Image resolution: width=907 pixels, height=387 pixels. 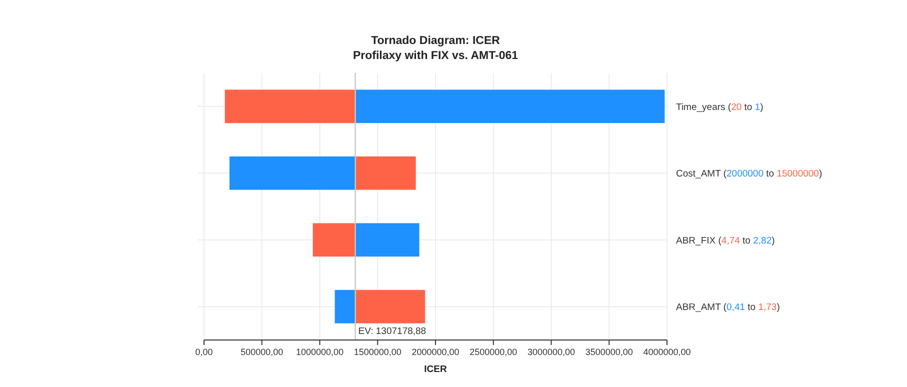 What do you see at coordinates (609, 352) in the screenshot?
I see `x-tick-label: 3500000,00` at bounding box center [609, 352].